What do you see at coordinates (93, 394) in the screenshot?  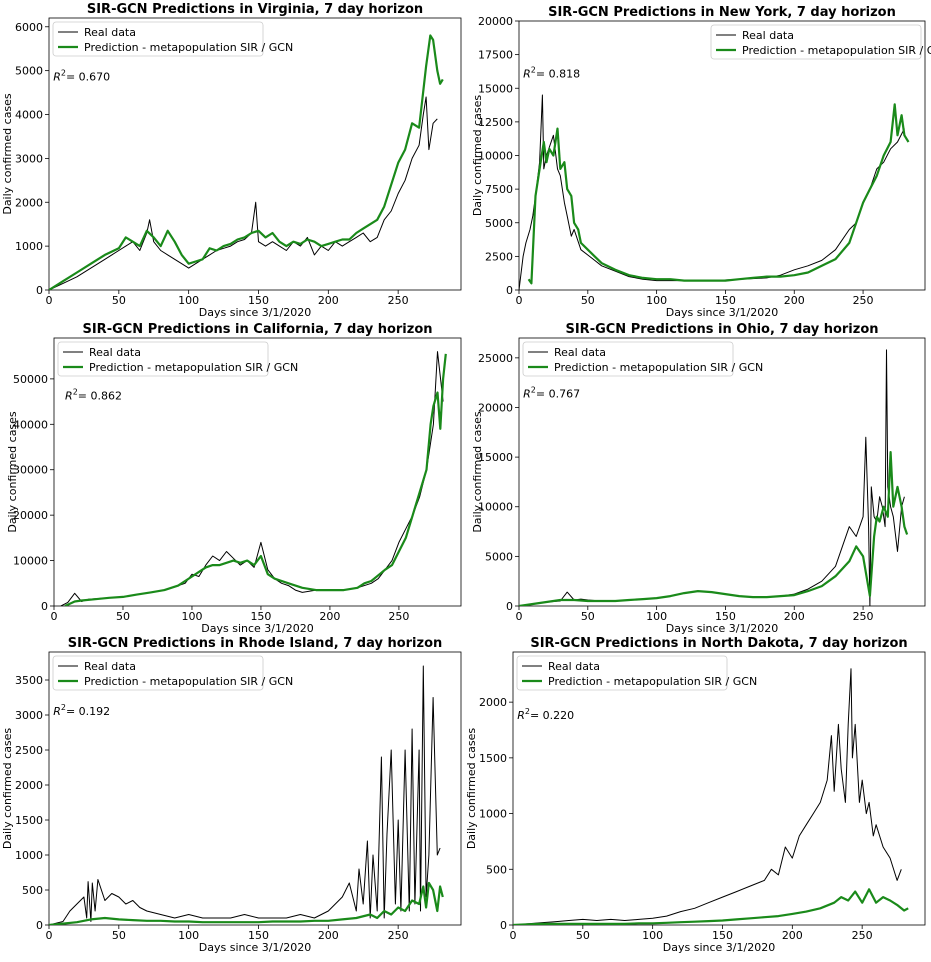 I see `r-squared-annotation: R2= 0.862` at bounding box center [93, 394].